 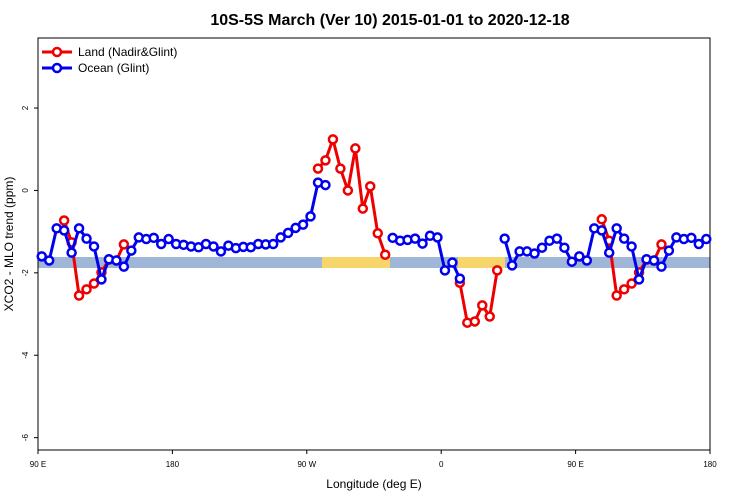 I want to click on y-axis-label: XCO2 - MLO trend (ppm), so click(x=9, y=244).